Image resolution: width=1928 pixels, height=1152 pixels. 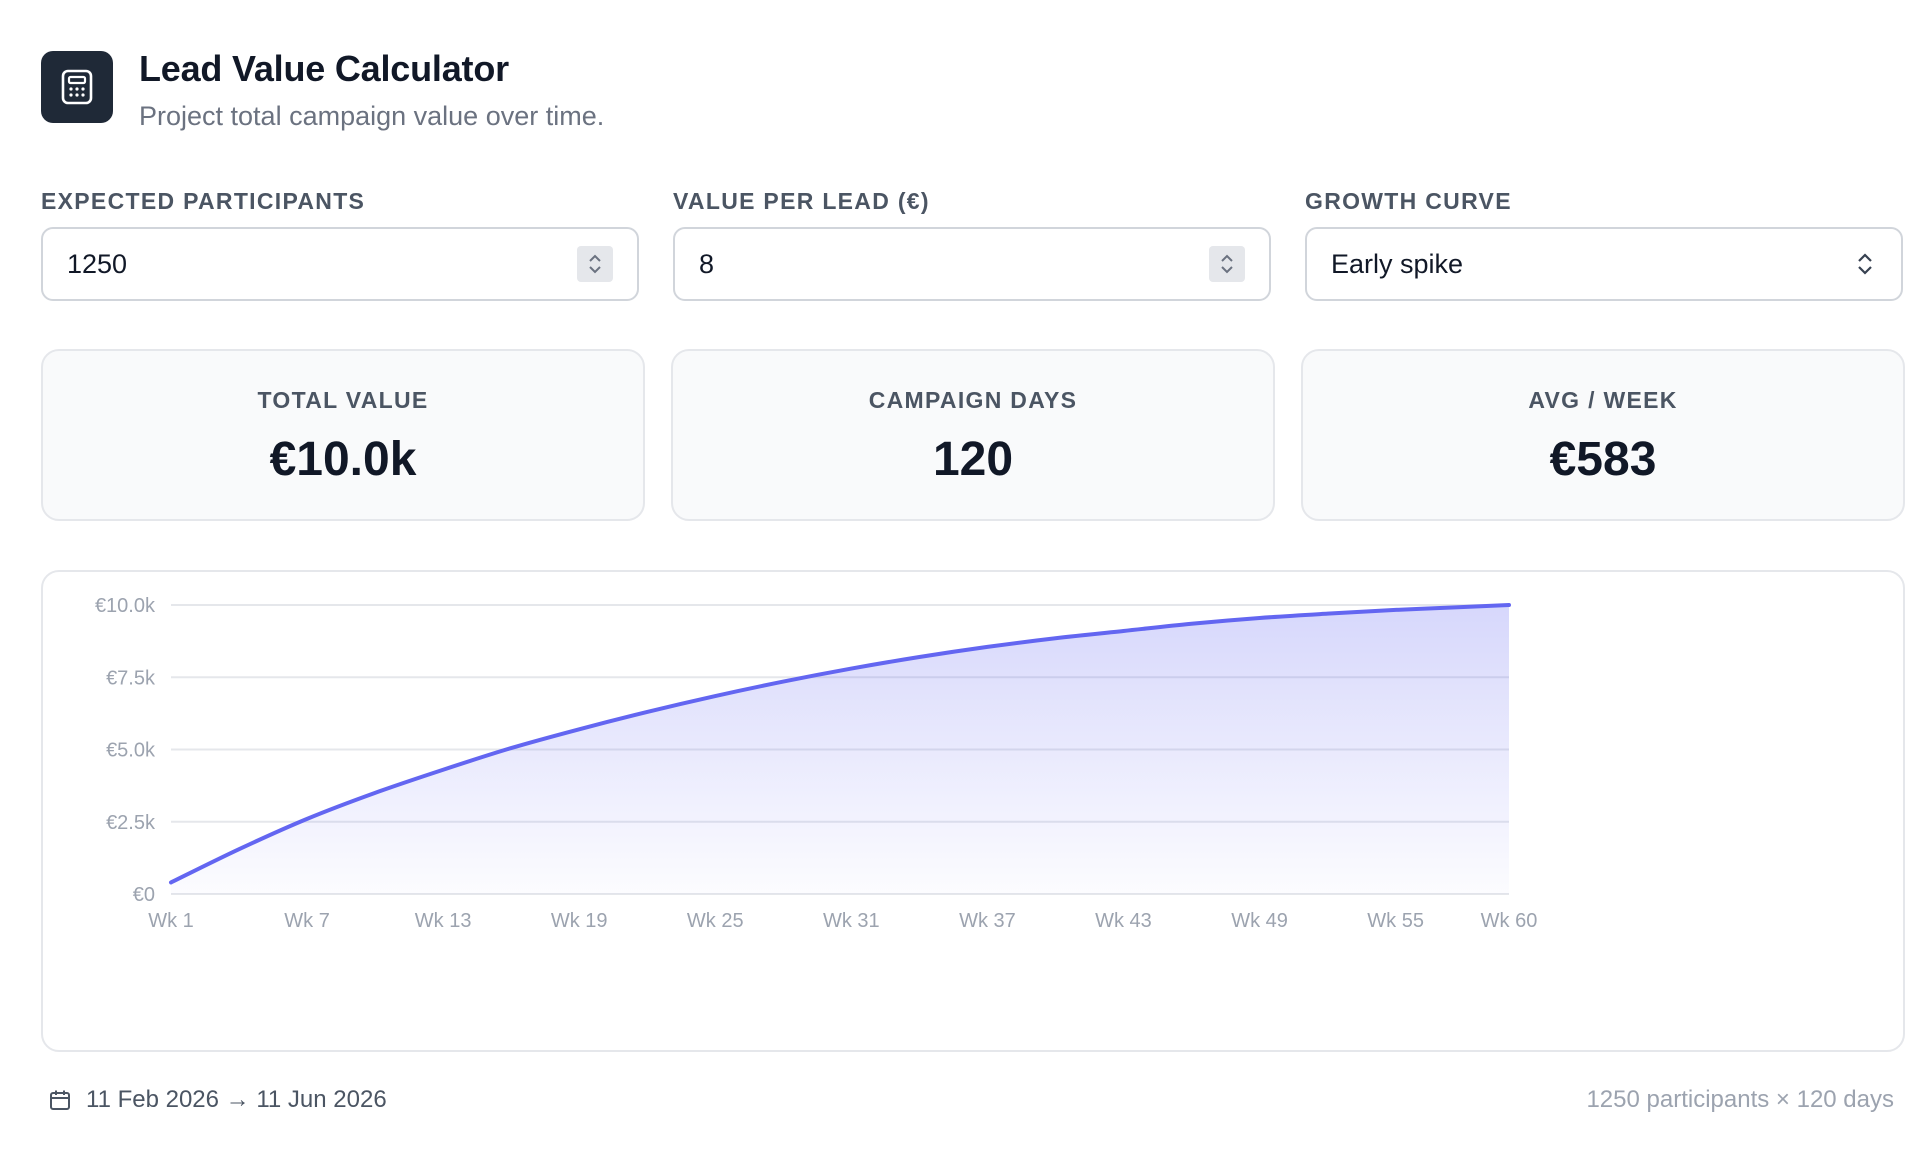 I want to click on y-tick-label: €5.0k, so click(x=131, y=751).